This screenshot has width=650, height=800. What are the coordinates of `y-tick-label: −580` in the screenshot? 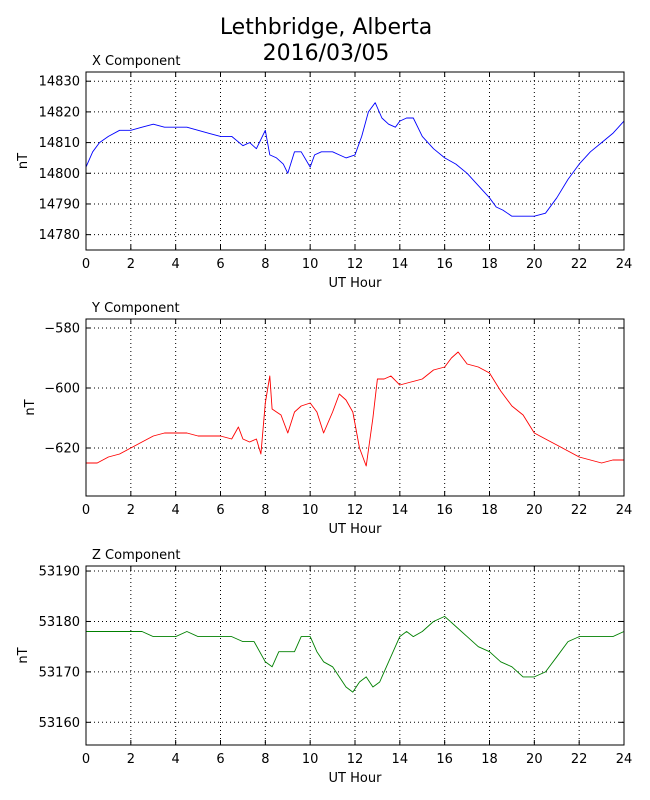 It's located at (62, 329).